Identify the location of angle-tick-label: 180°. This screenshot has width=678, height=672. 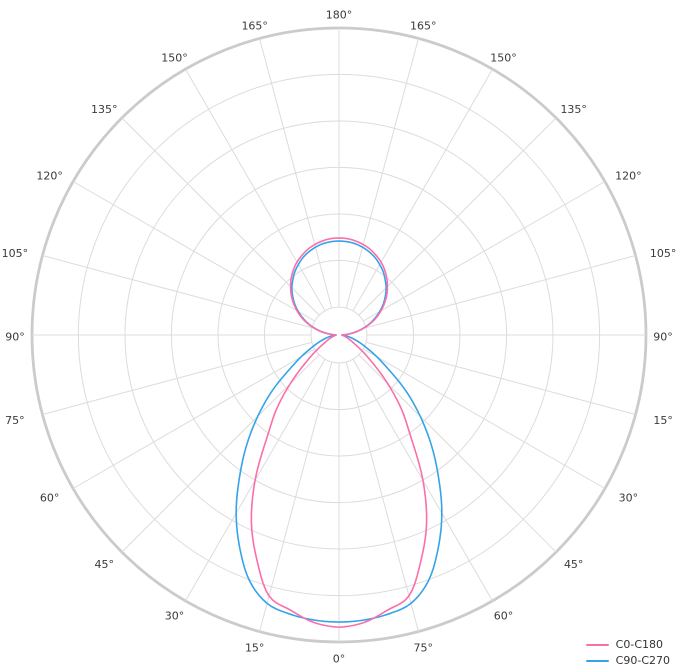
(339, 15).